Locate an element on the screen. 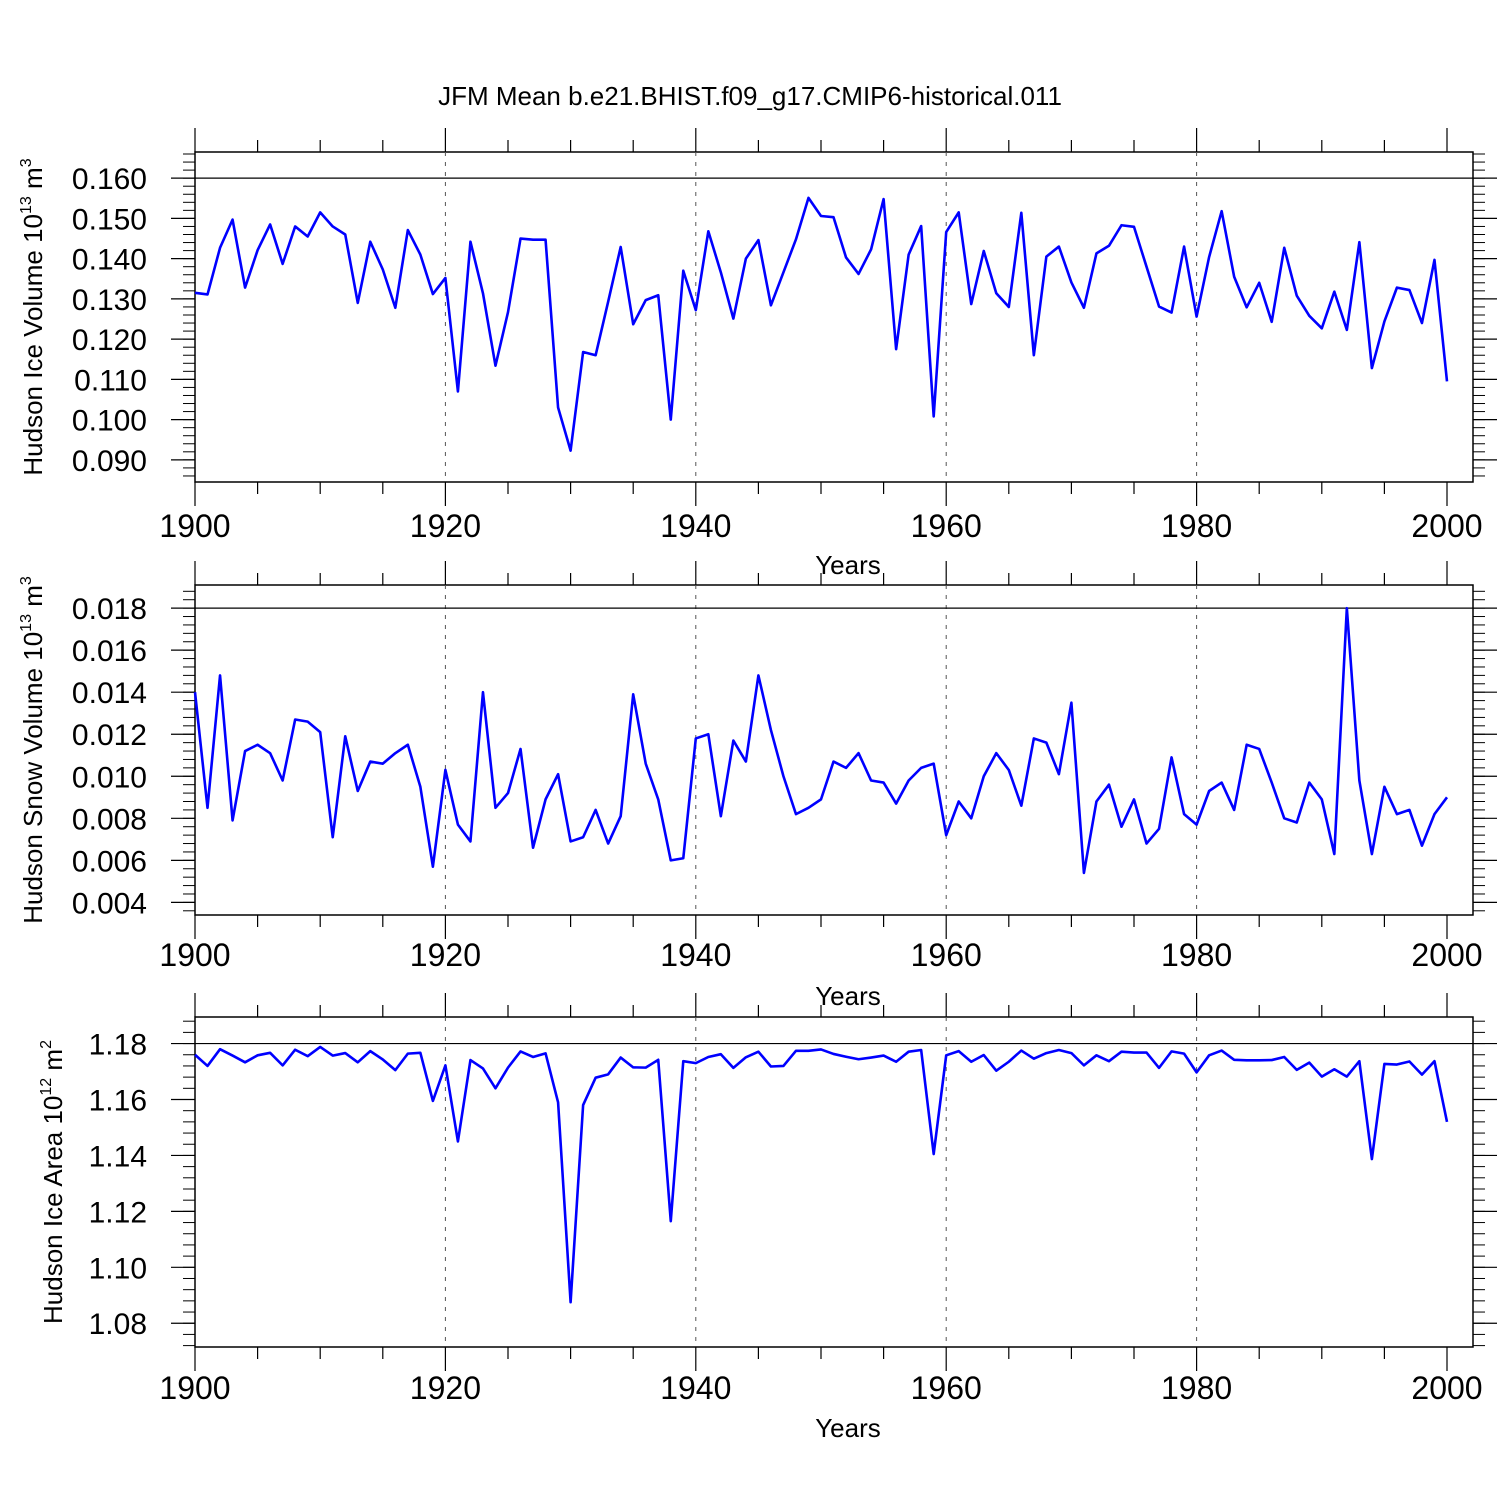 This screenshot has width=1500, height=1500. y-tick-label: 0.100 is located at coordinates (109, 421).